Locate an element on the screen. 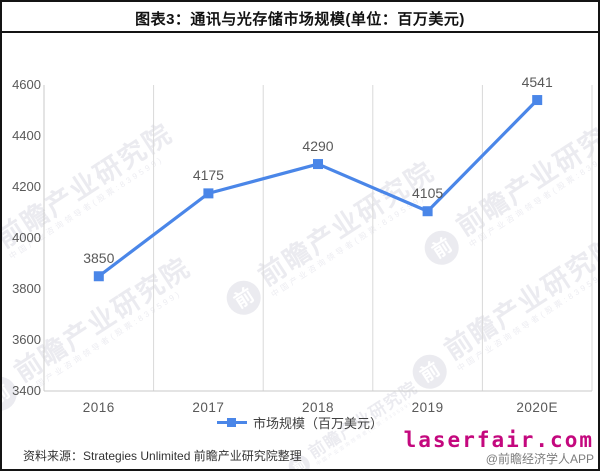  data-point-label: 4105 is located at coordinates (428, 193).